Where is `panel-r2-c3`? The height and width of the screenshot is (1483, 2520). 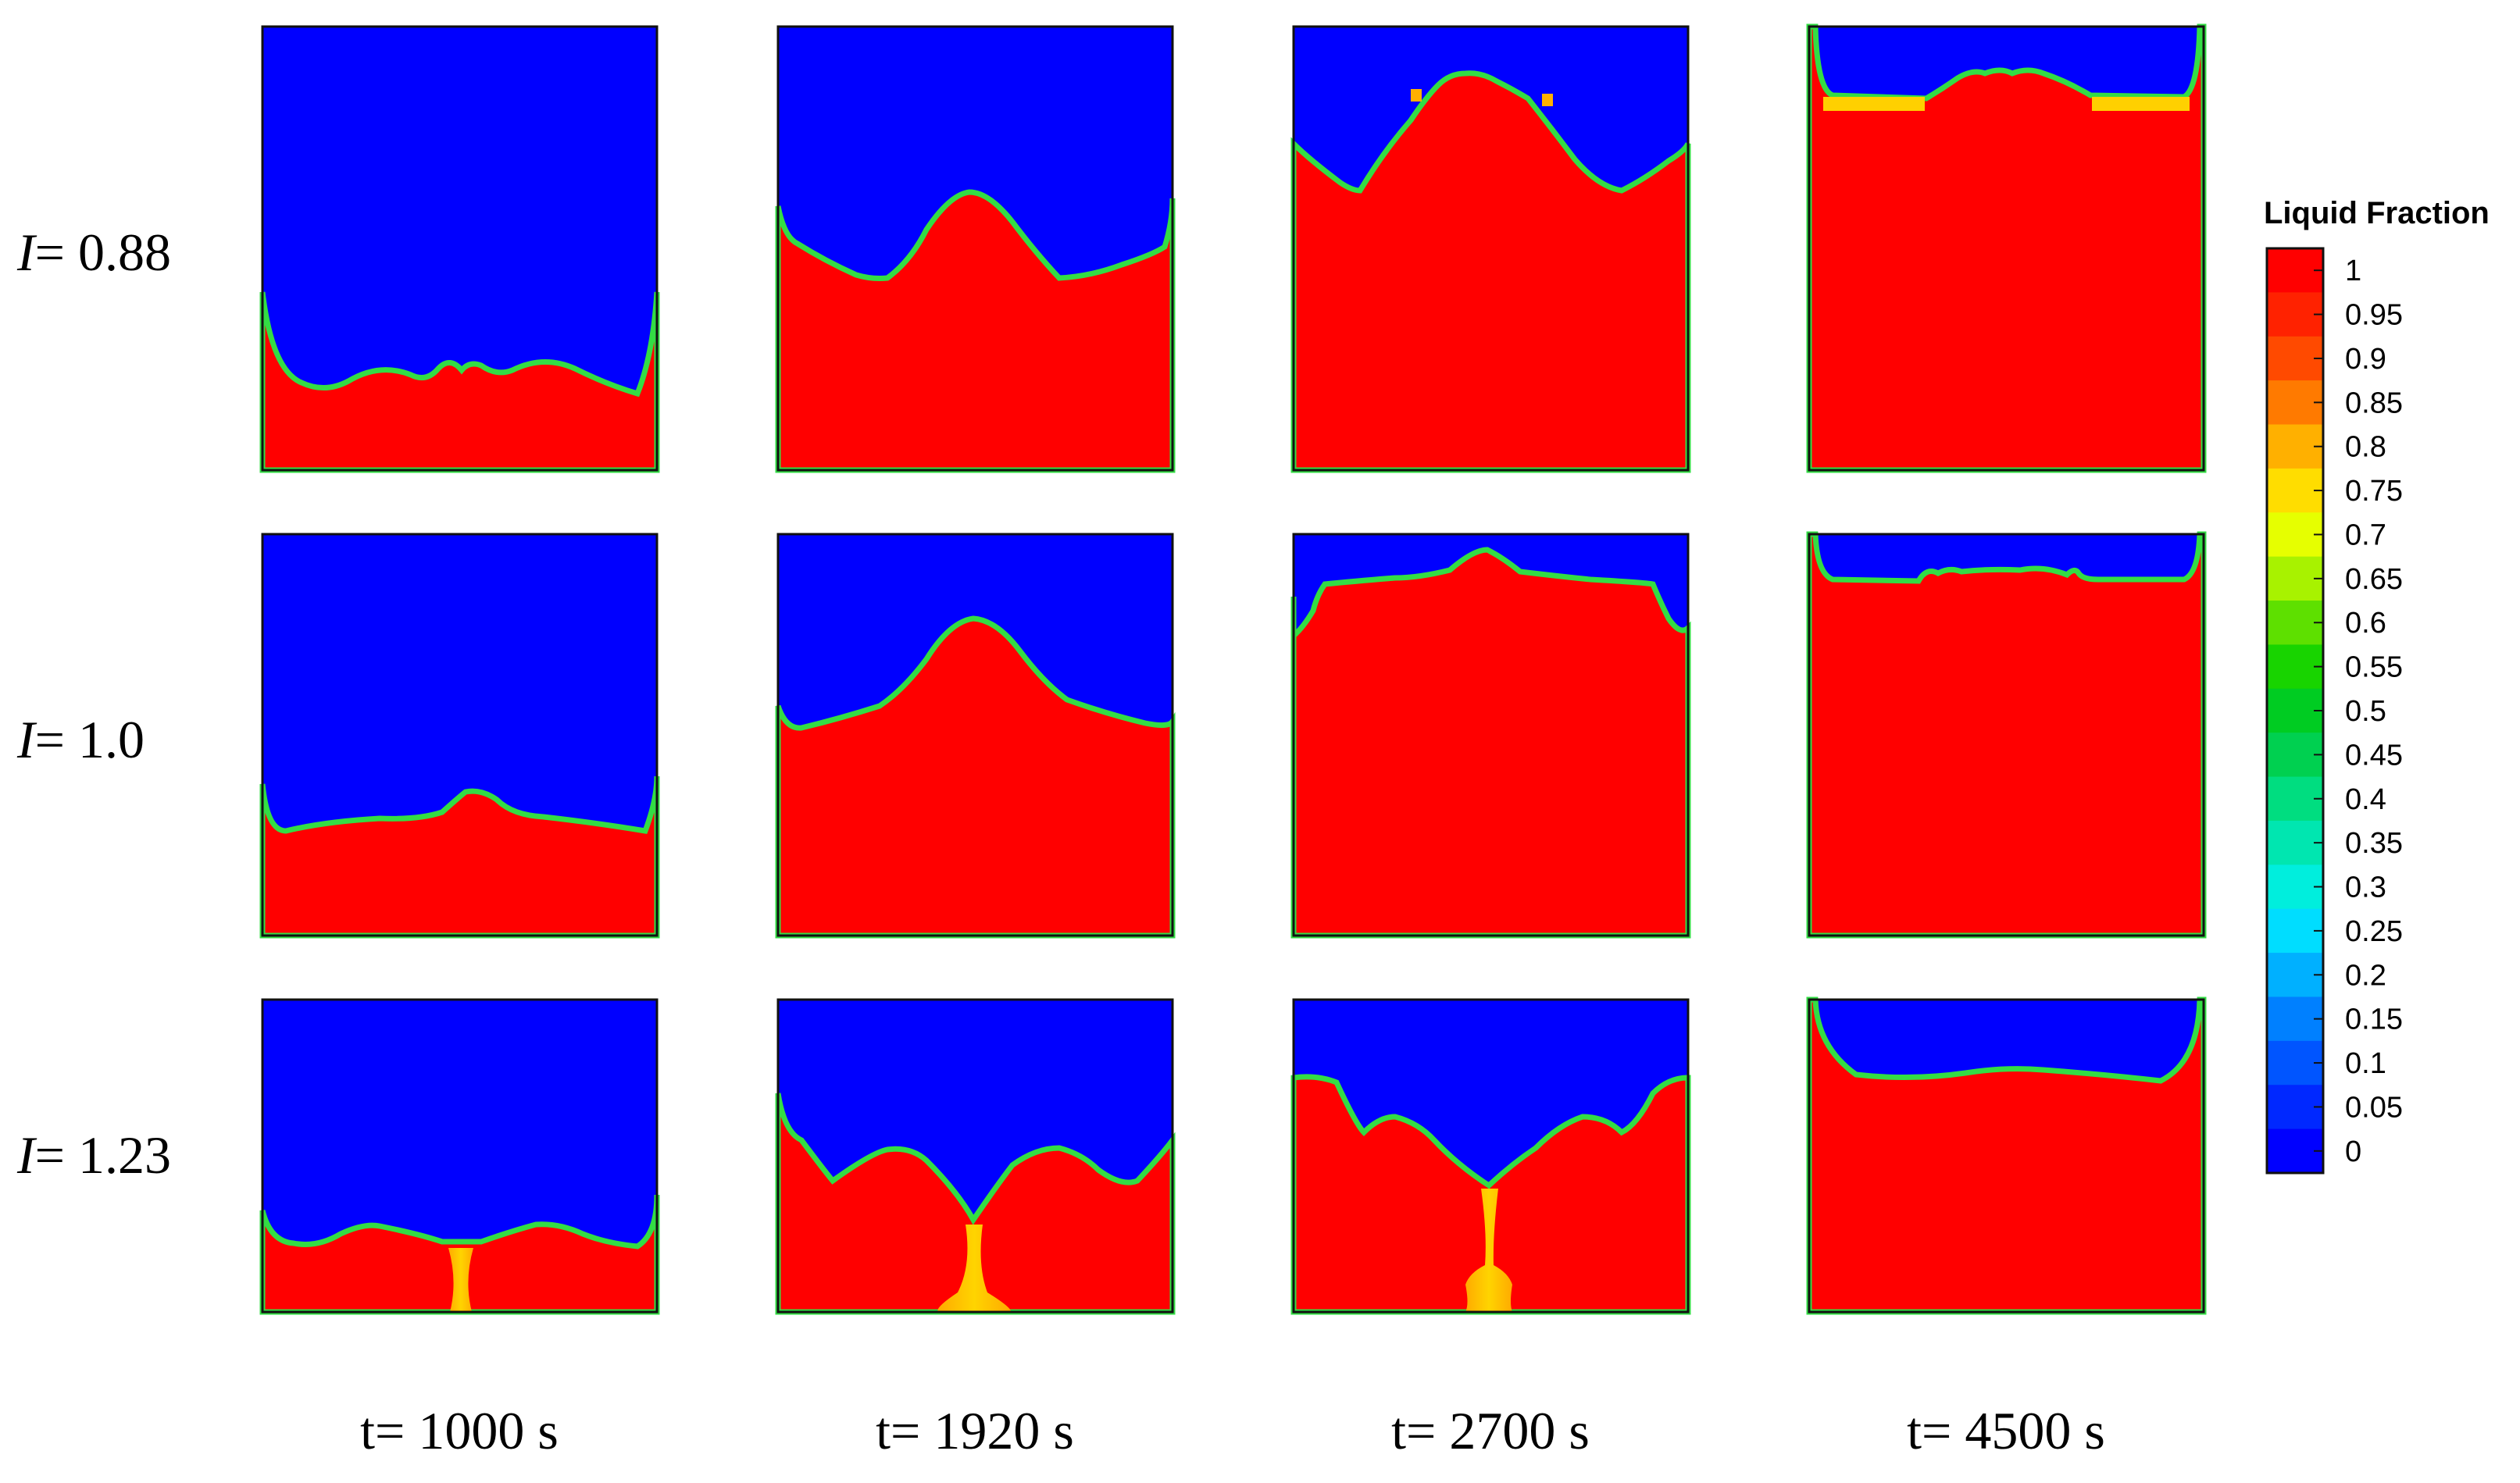 panel-r2-c3 is located at coordinates (1490, 736).